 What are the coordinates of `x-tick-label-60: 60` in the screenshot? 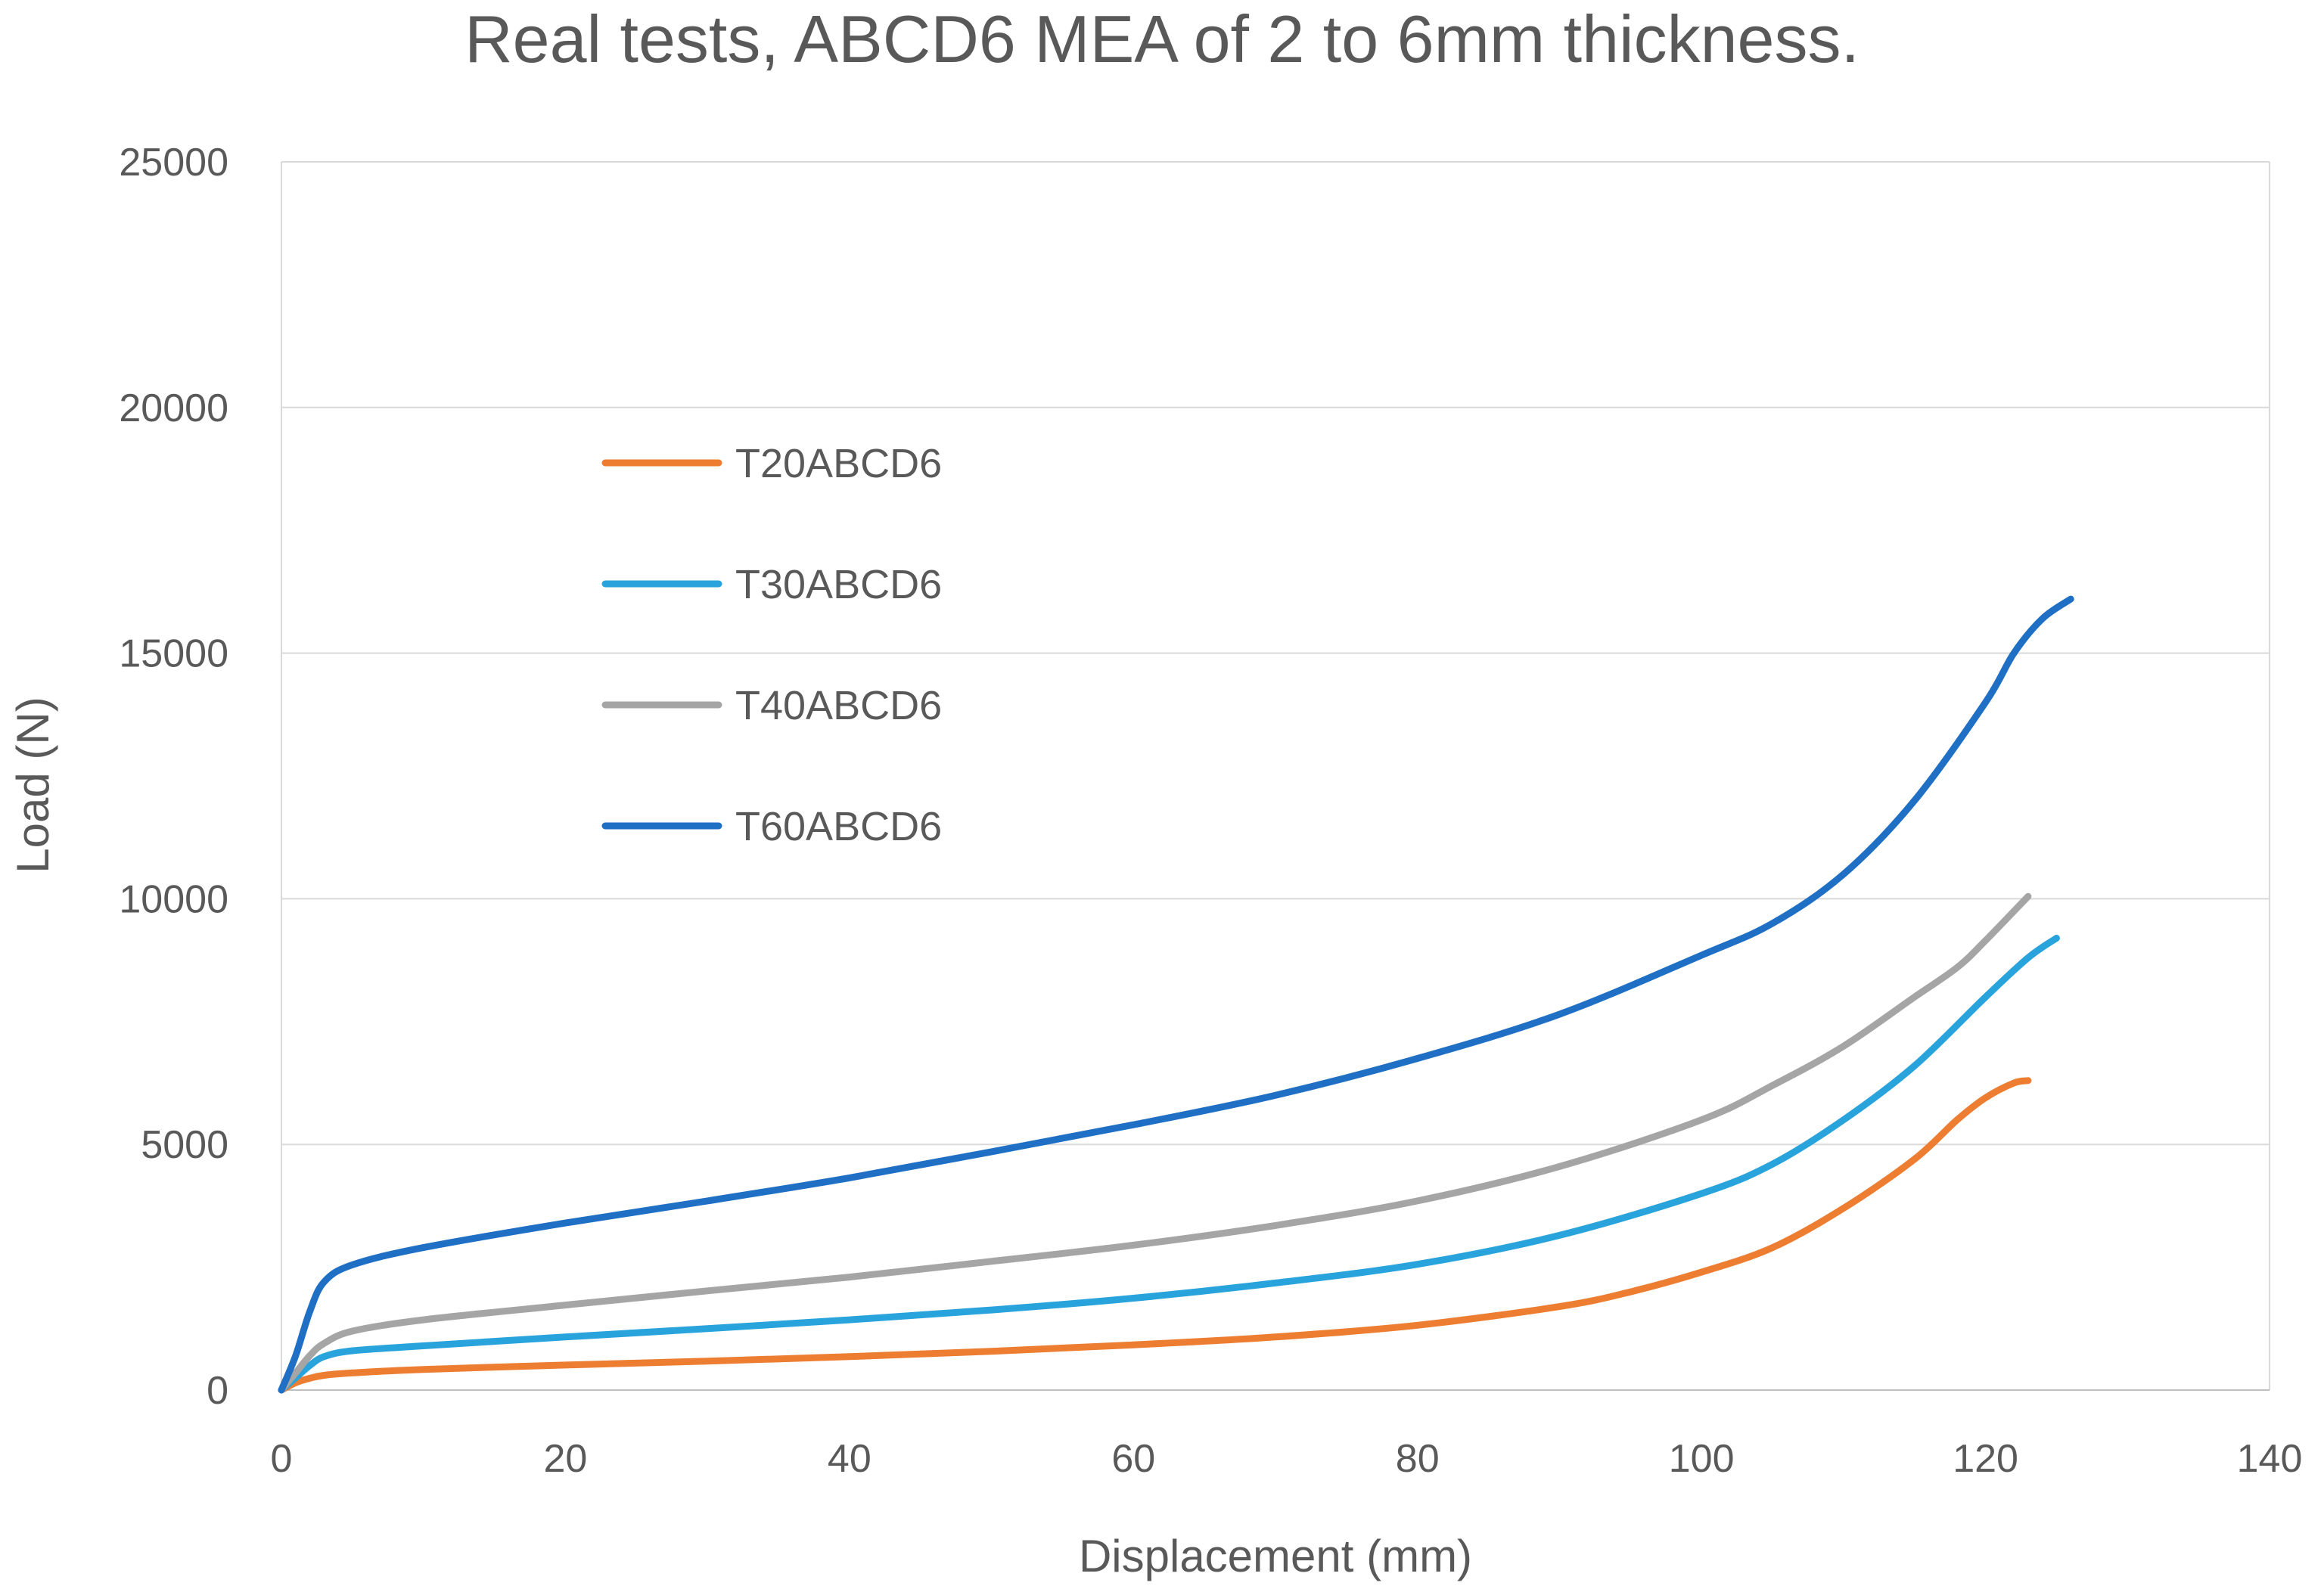 It's located at (1133, 1459).